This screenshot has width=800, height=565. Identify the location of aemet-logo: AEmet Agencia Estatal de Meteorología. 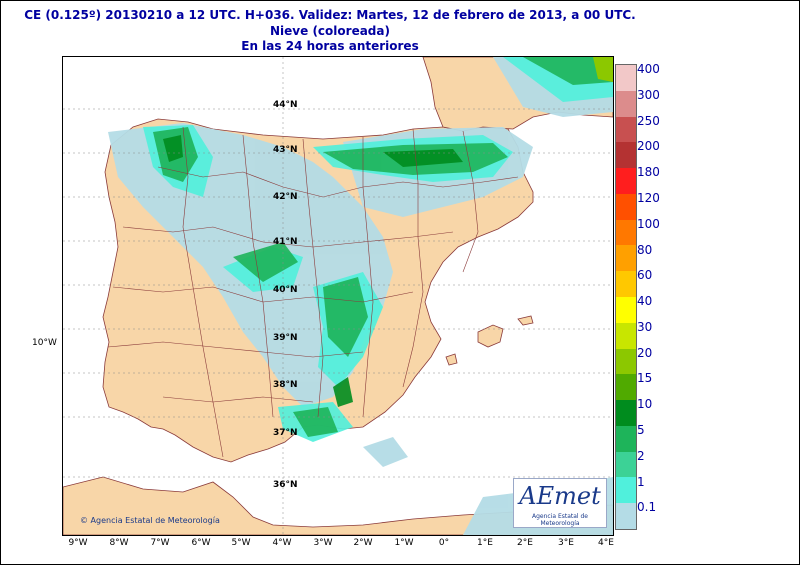
(560, 503).